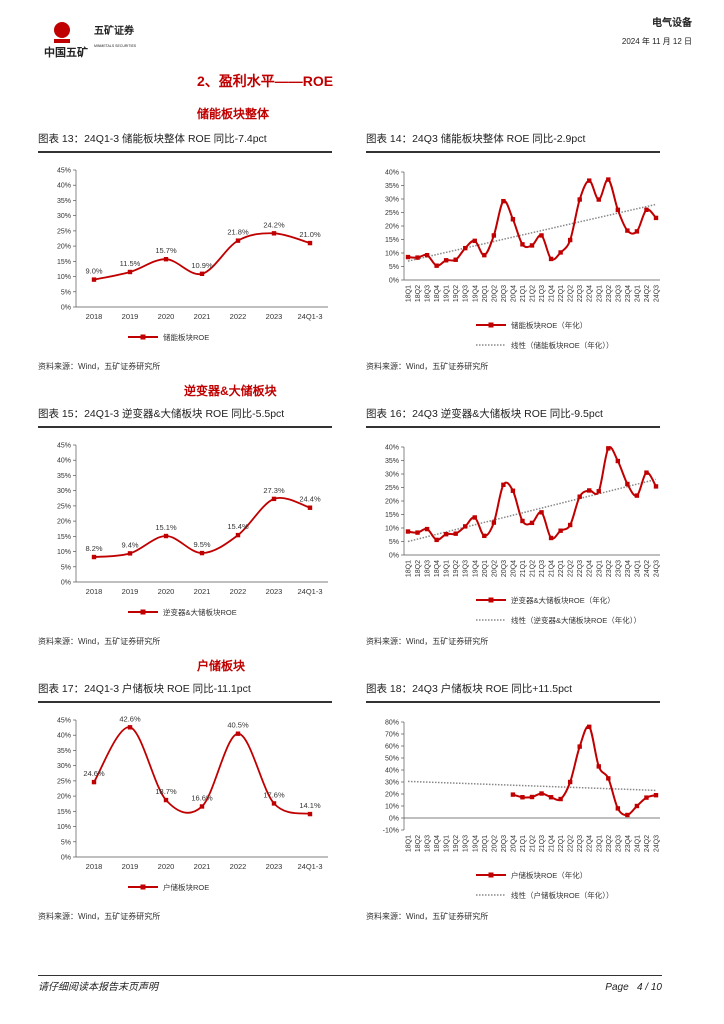 This screenshot has height=1024, width=724. What do you see at coordinates (130, 263) in the screenshot?
I see `data-label: 11.5%` at bounding box center [130, 263].